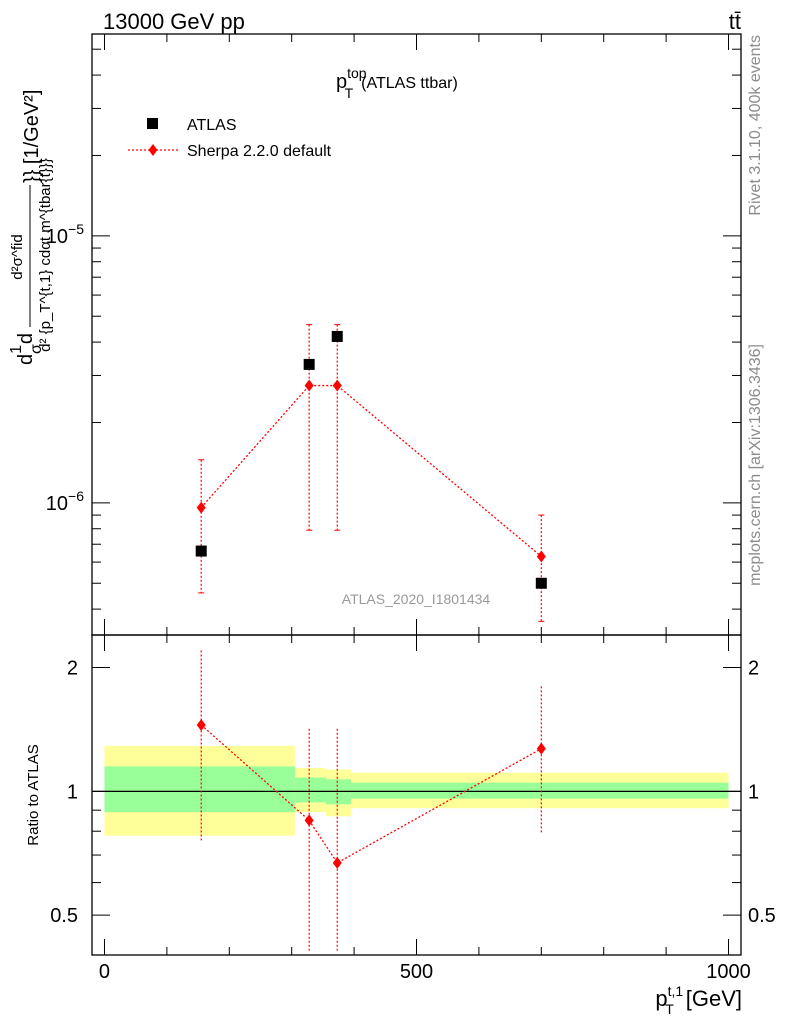 This screenshot has height=1024, width=786. I want to click on ratio-uncertainty-bands, so click(416, 790).